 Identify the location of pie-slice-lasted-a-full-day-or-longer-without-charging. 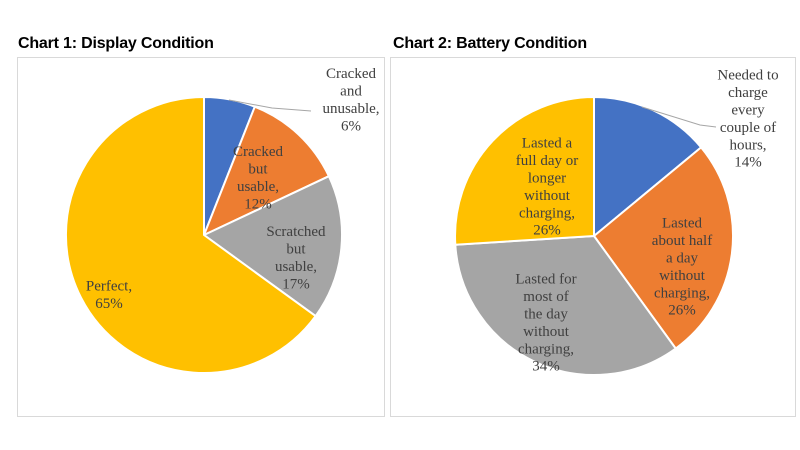
(524, 171).